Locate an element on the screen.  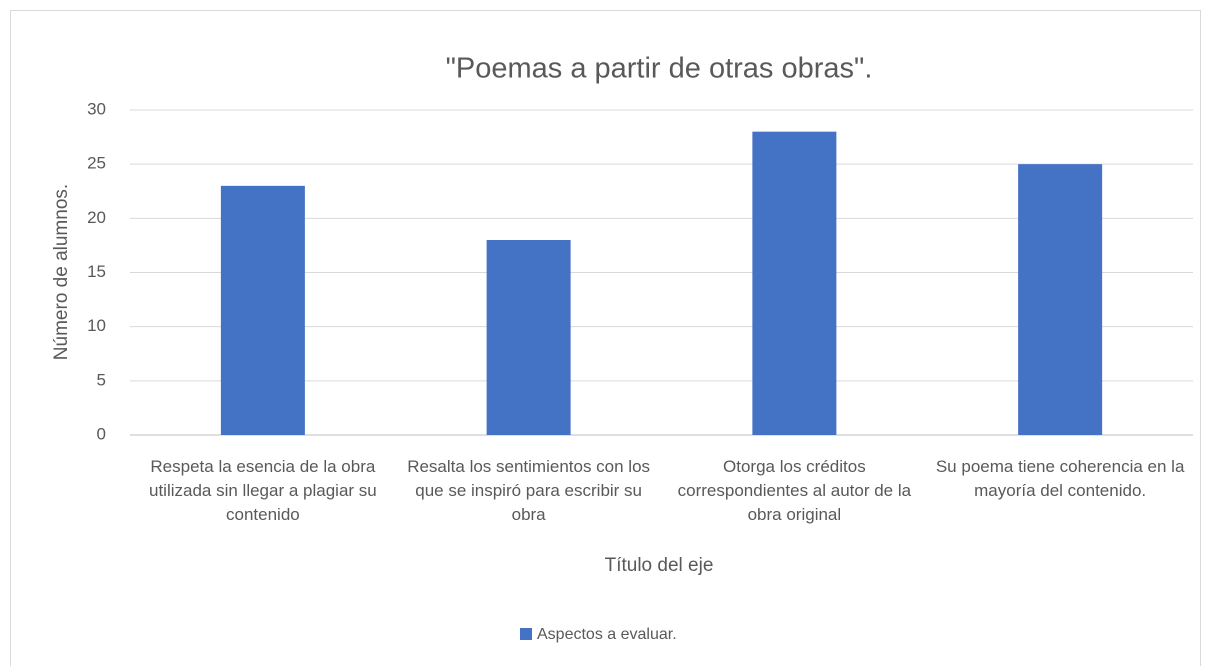
y-tick-label: 30 is located at coordinates (96, 108).